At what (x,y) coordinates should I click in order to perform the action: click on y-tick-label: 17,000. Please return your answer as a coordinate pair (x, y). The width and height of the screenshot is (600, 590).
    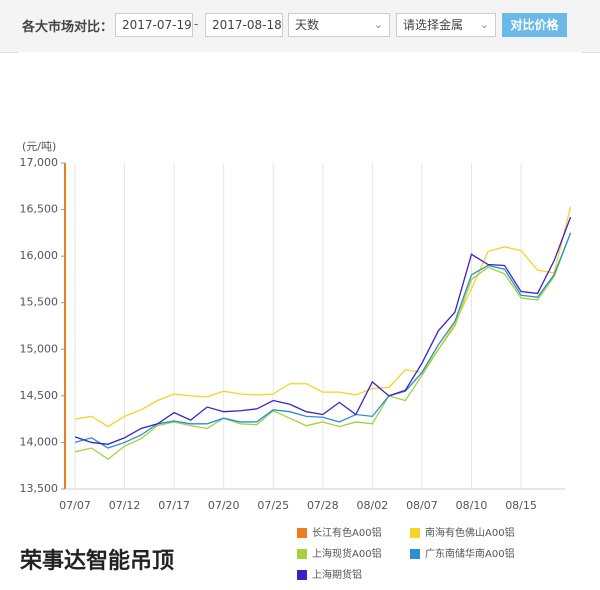
    Looking at the image, I should click on (39, 162).